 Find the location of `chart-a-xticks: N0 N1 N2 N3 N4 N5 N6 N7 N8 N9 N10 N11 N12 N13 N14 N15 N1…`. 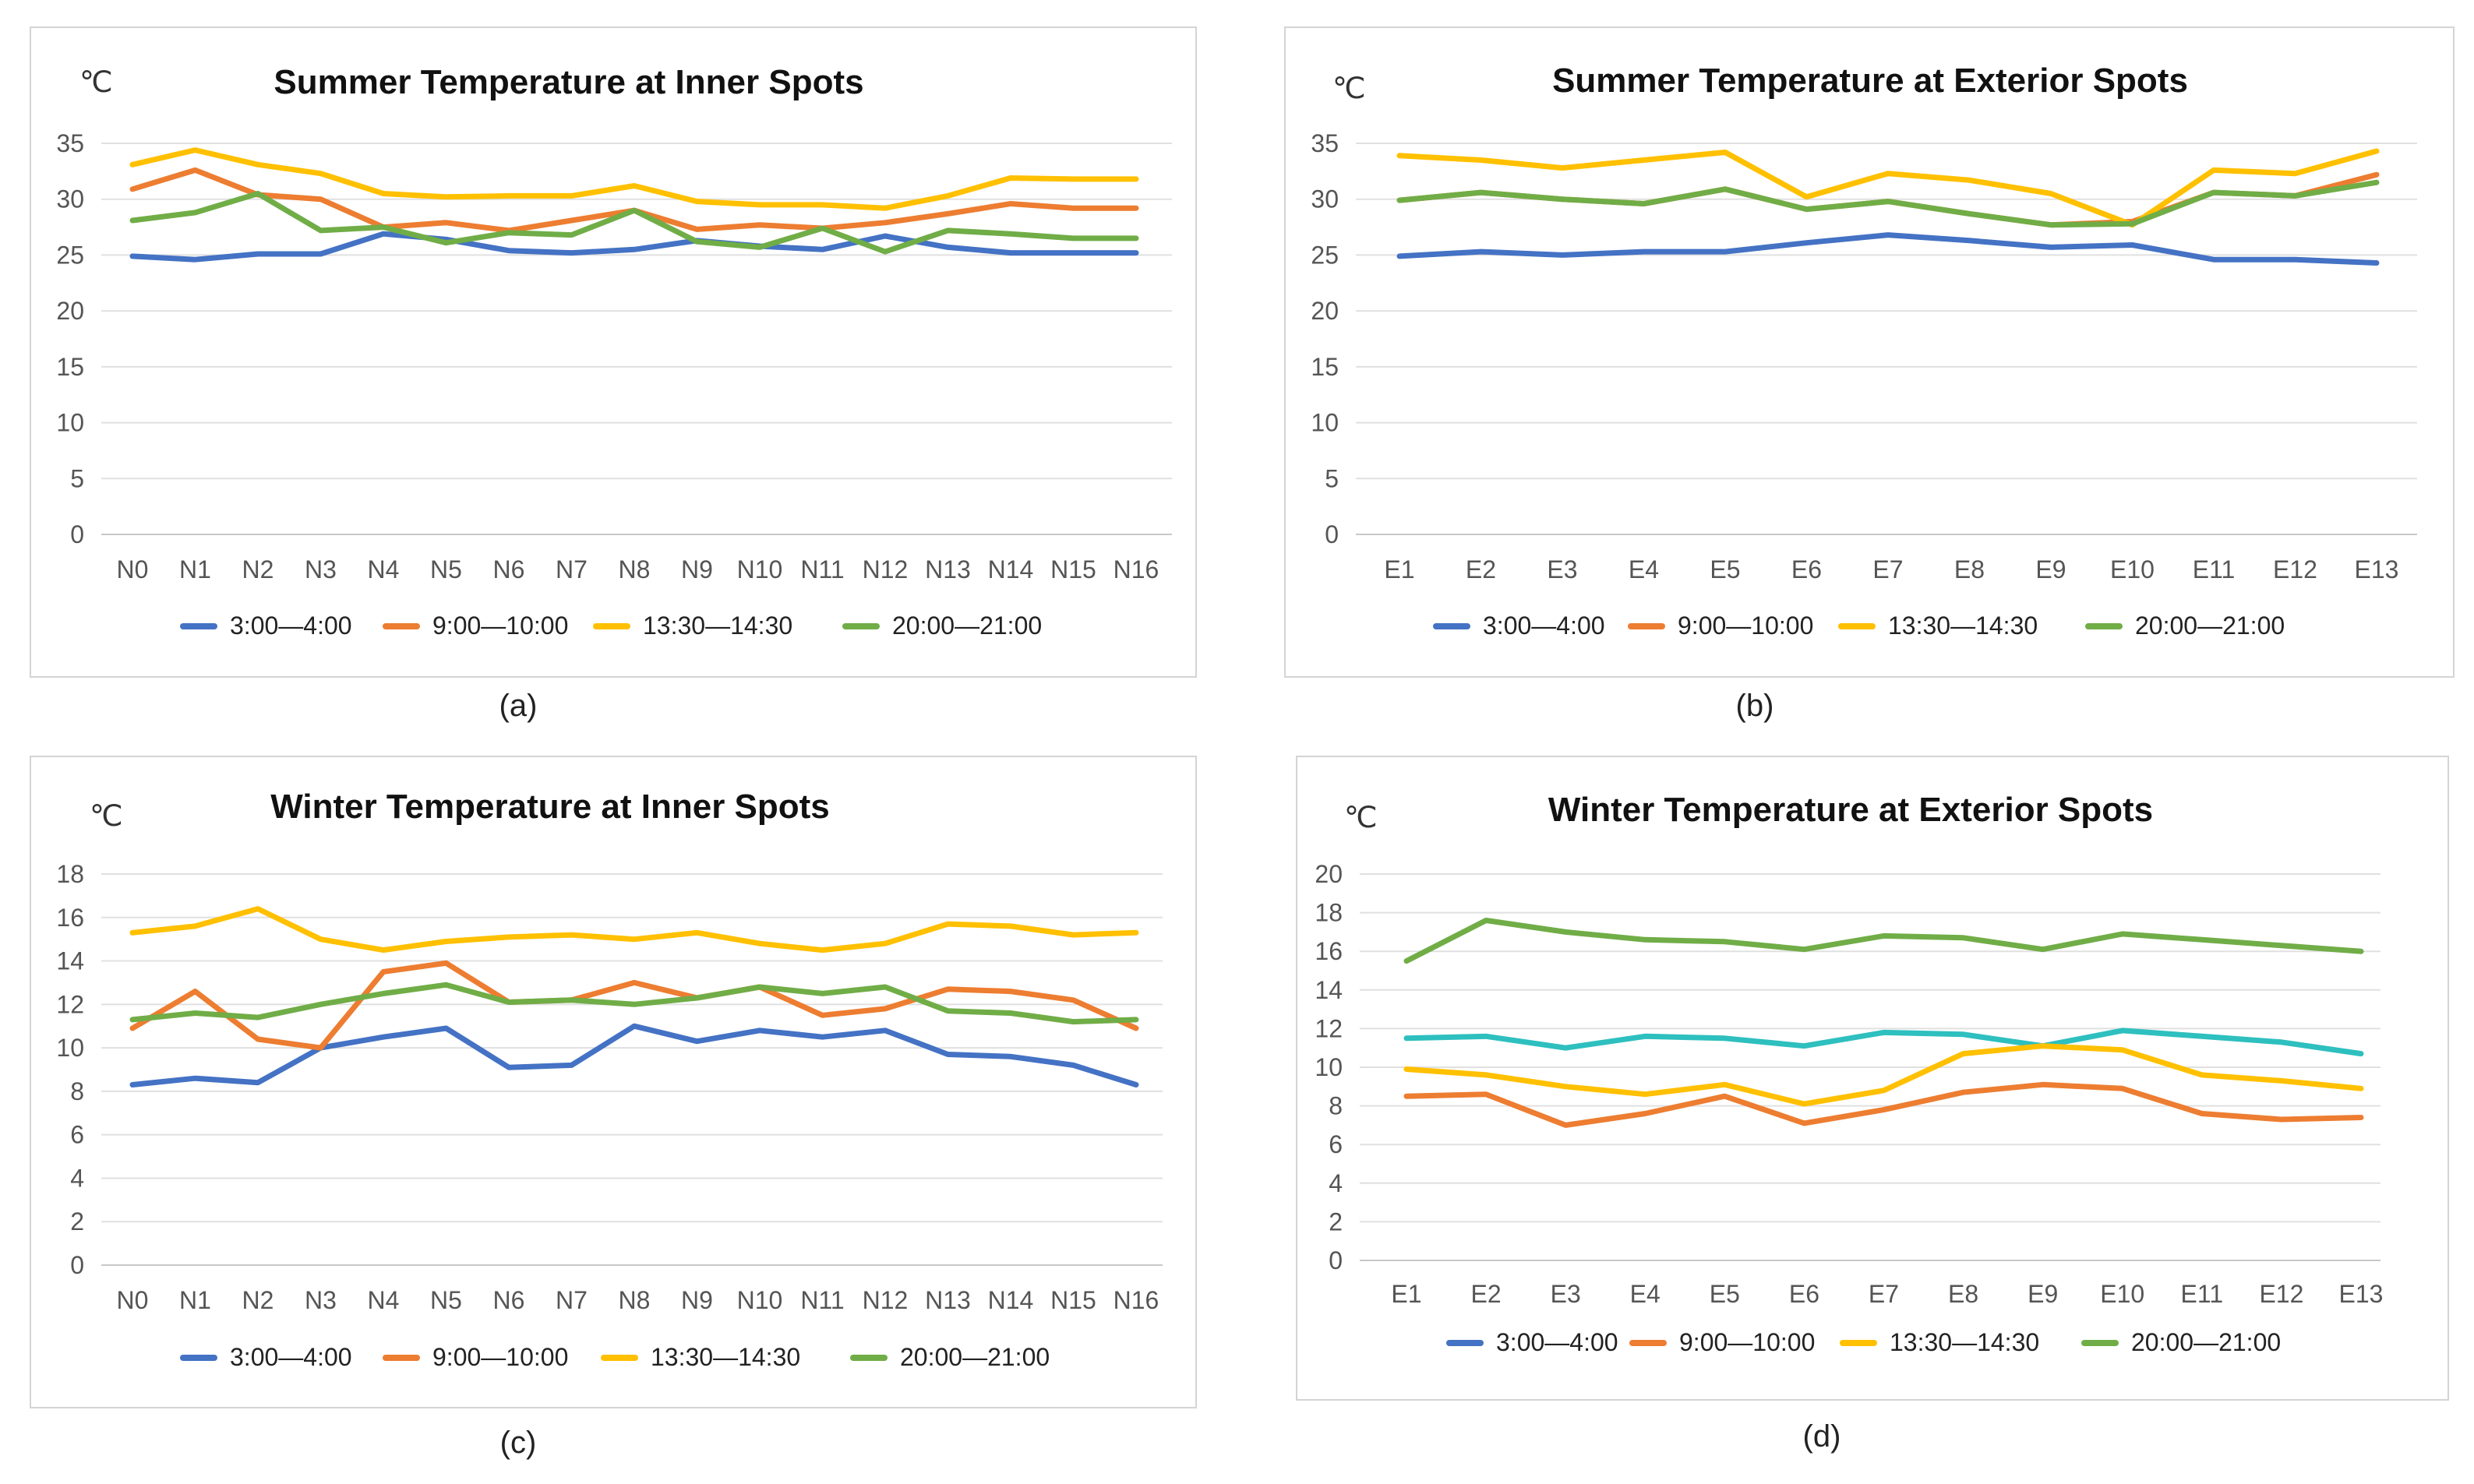

chart-a-xticks: N0 N1 N2 N3 N4 N5 N6 N7 N8 N9 N10 N11 N12 N13 N14 N15 N1… is located at coordinates (638, 569).